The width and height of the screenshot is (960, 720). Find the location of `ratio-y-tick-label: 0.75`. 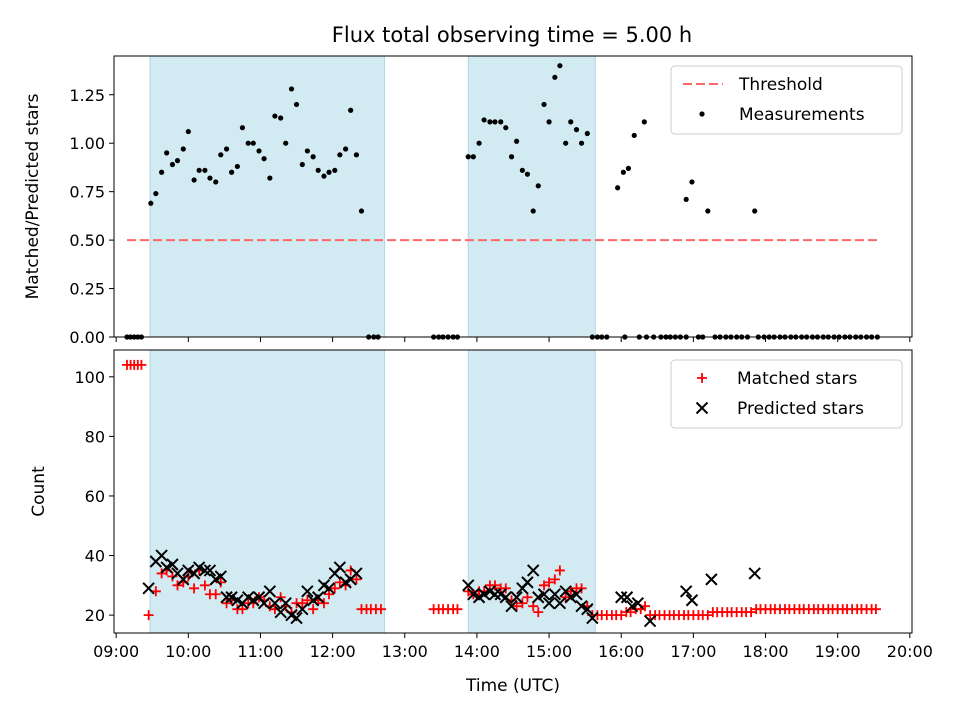

ratio-y-tick-label: 0.75 is located at coordinates (87, 192).